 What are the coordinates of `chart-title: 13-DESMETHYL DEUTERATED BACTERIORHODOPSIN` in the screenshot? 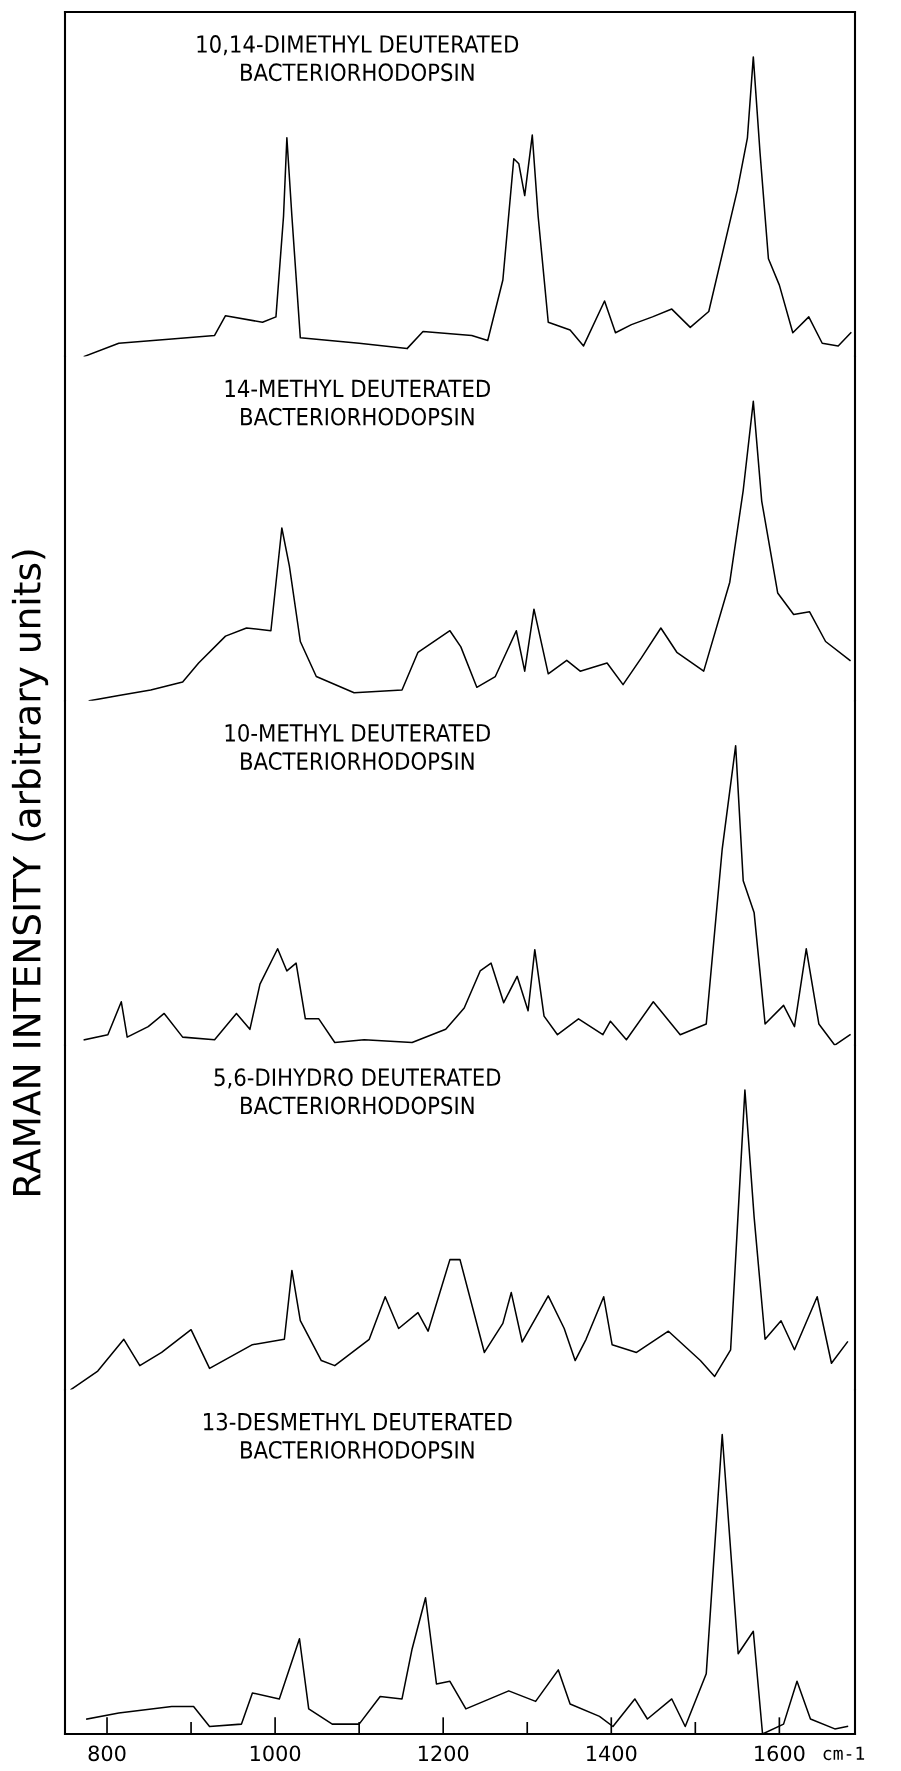 It's located at (358, 1435).